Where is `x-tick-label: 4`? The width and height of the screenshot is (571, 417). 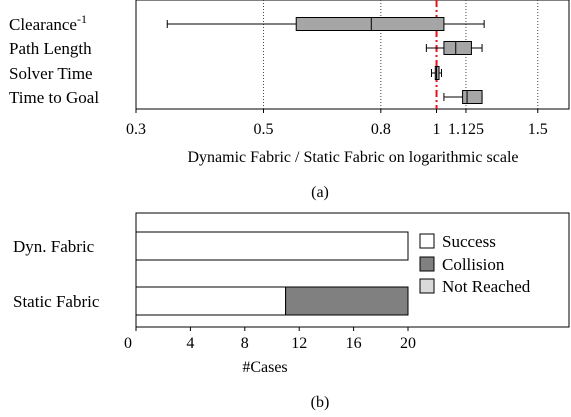
x-tick-label: 4 is located at coordinates (190, 343).